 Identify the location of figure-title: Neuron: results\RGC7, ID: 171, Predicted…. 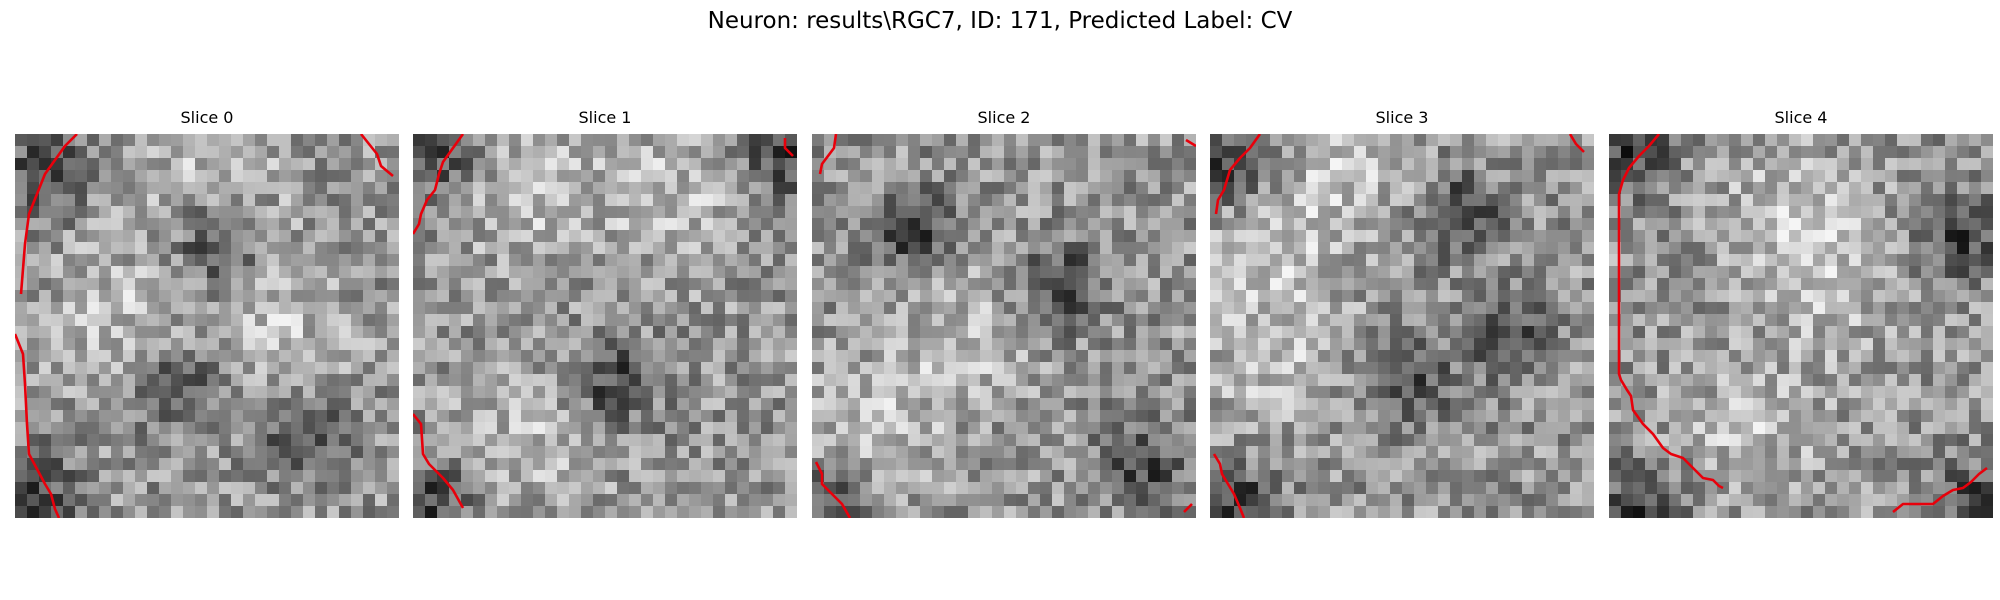
(1000, 21).